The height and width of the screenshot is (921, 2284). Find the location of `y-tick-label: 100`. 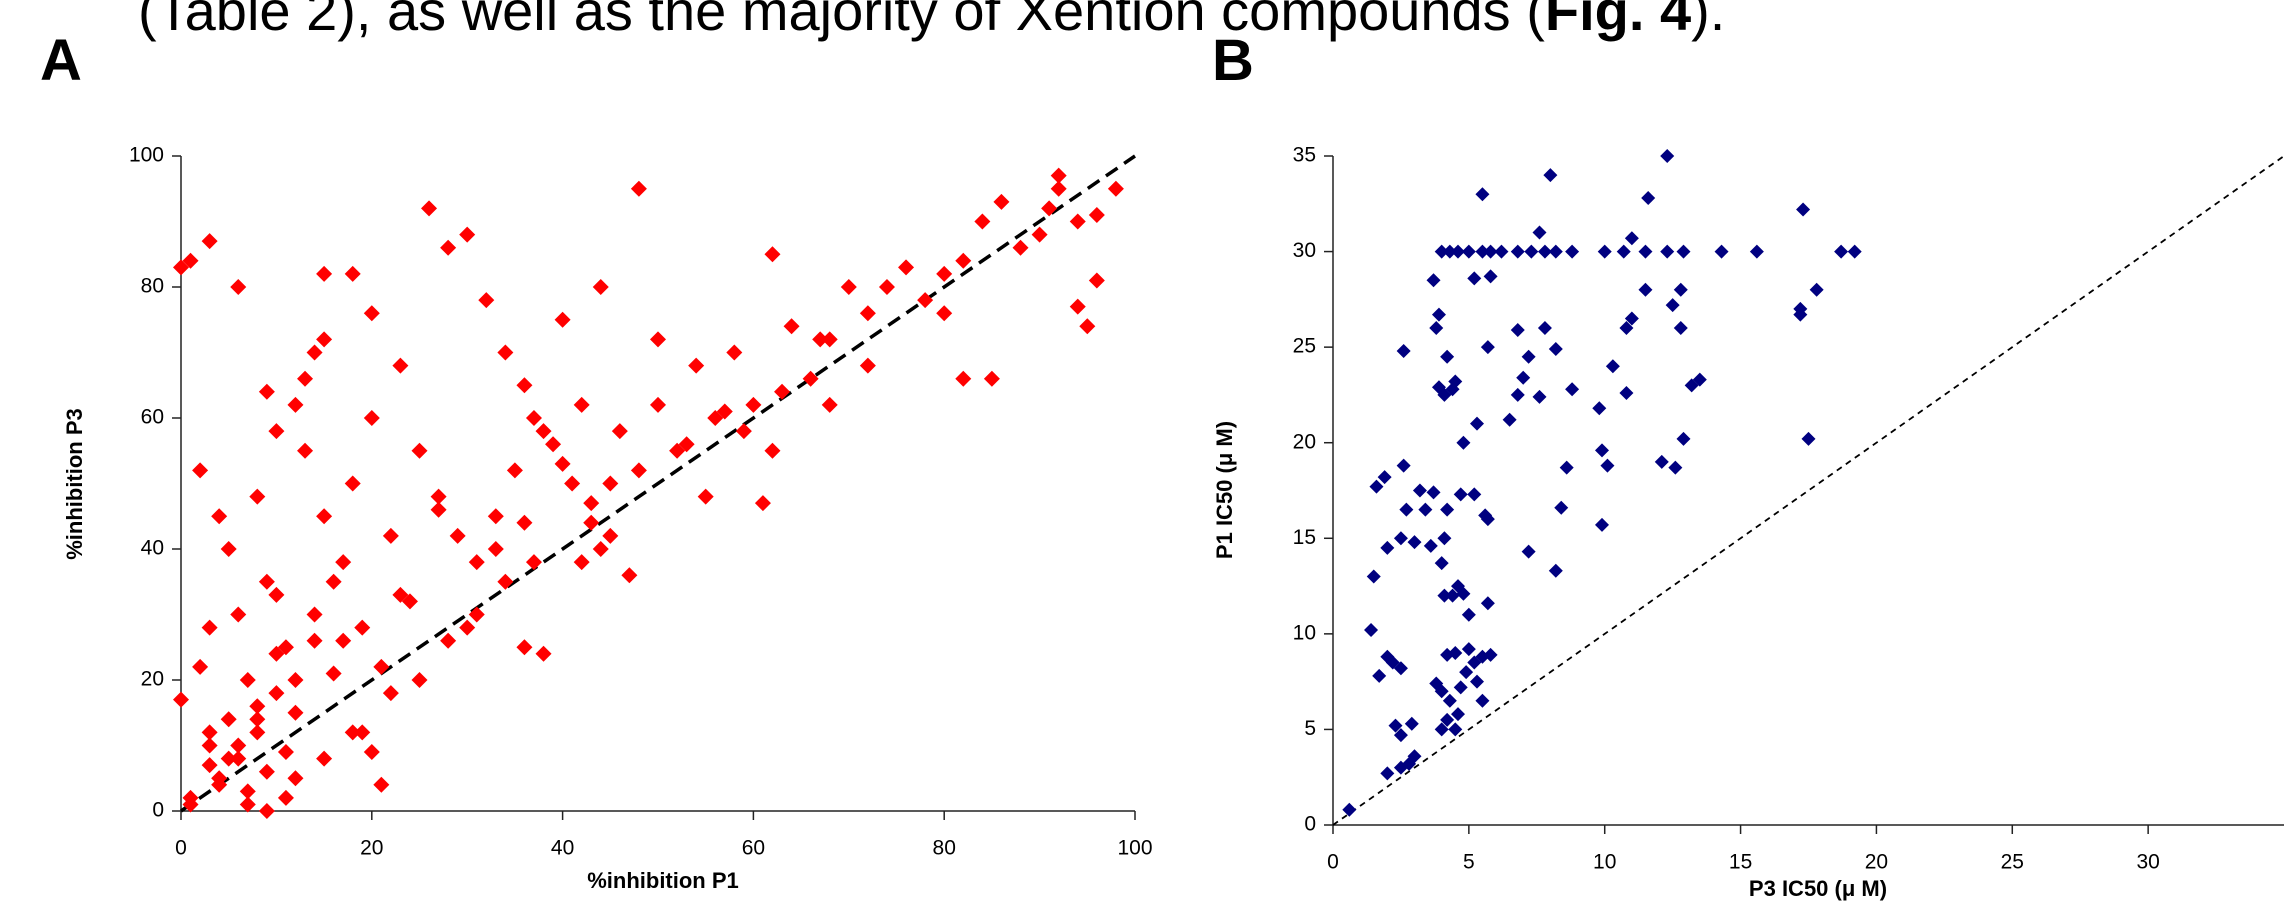

y-tick-label: 100 is located at coordinates (146, 155).